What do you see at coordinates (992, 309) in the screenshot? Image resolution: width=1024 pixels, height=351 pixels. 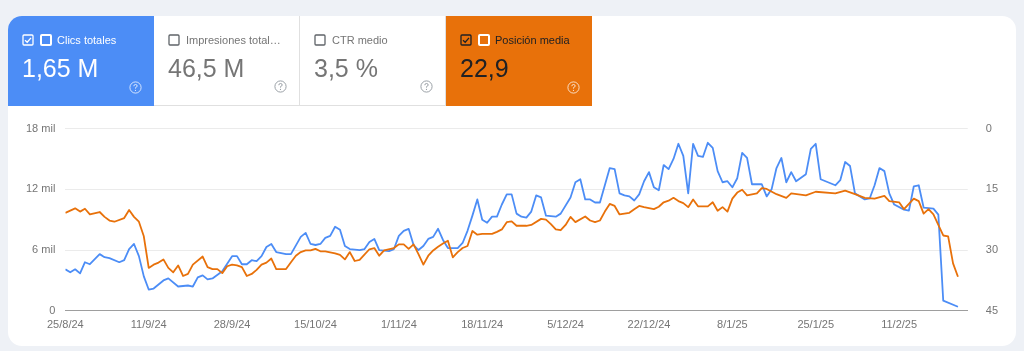 I see `y2-tick-label: 45` at bounding box center [992, 309].